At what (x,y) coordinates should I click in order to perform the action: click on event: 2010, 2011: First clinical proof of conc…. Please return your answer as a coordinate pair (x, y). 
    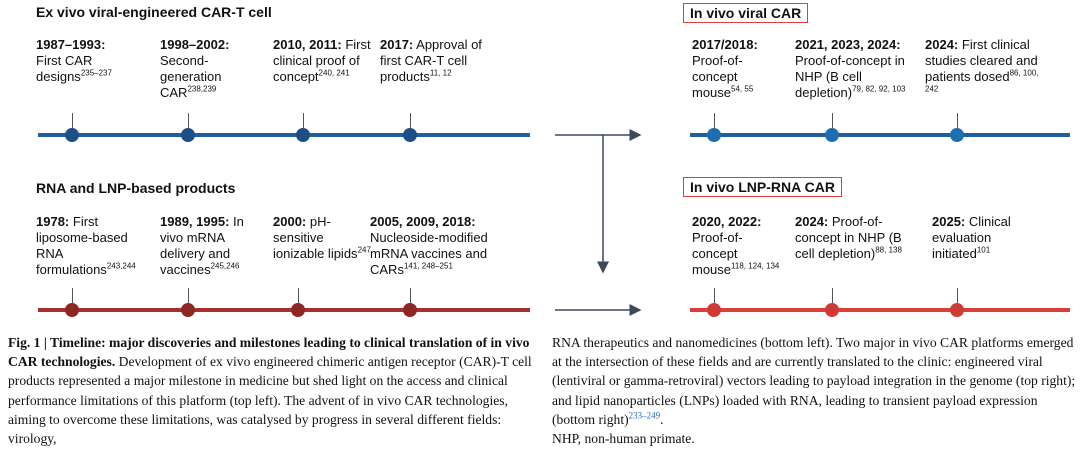
    Looking at the image, I should click on (323, 61).